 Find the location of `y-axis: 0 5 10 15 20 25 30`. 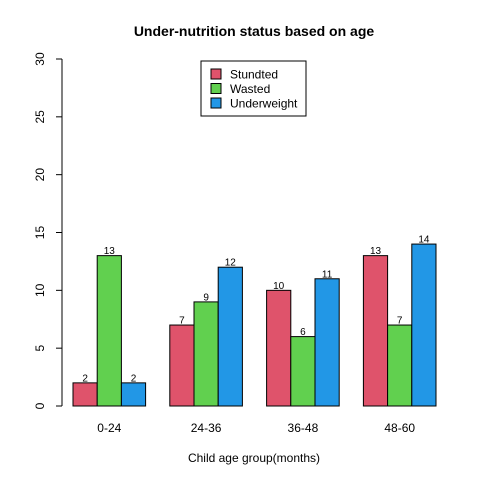

y-axis: 0 5 10 15 20 25 30 is located at coordinates (48, 230).